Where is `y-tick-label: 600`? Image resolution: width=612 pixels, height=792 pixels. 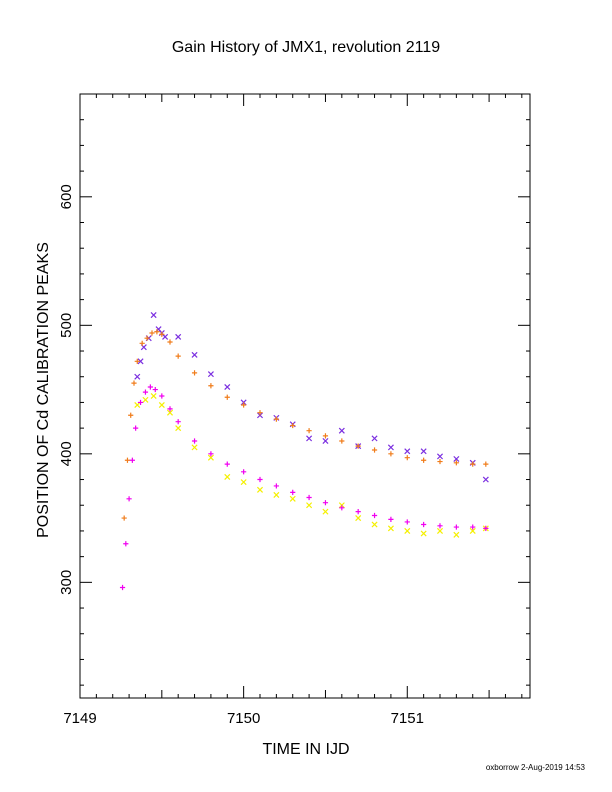
y-tick-label: 600 is located at coordinates (66, 196).